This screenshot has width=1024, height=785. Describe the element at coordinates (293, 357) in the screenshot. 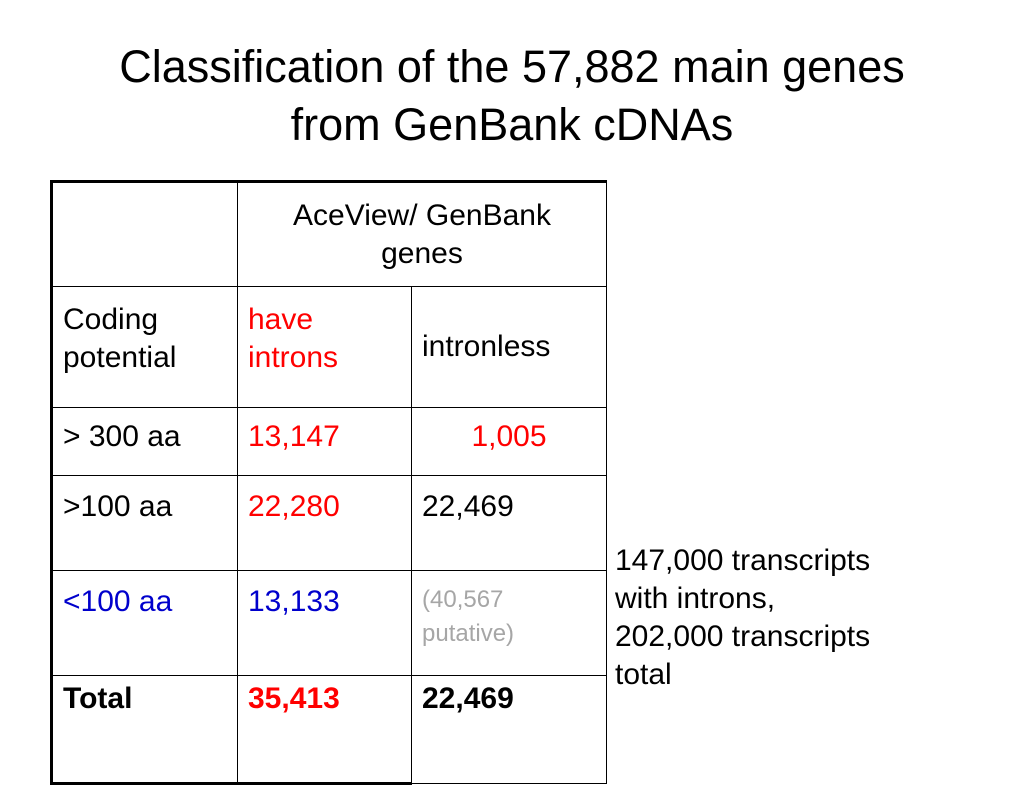

I see `have-introns-line-2: introns` at that location.